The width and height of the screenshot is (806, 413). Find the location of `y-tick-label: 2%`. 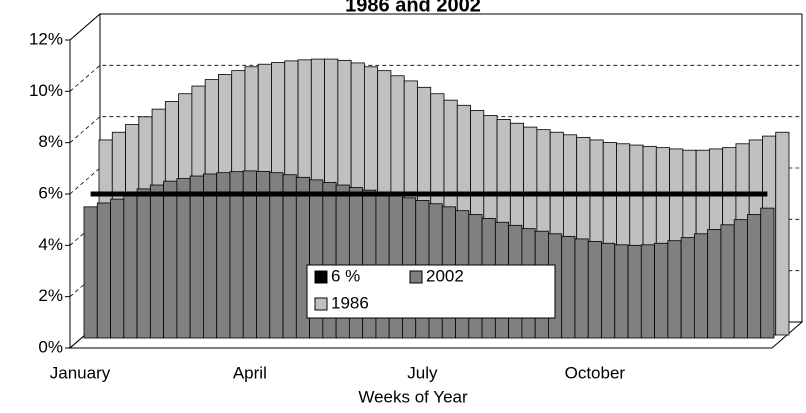

y-tick-label: 2% is located at coordinates (50, 295).